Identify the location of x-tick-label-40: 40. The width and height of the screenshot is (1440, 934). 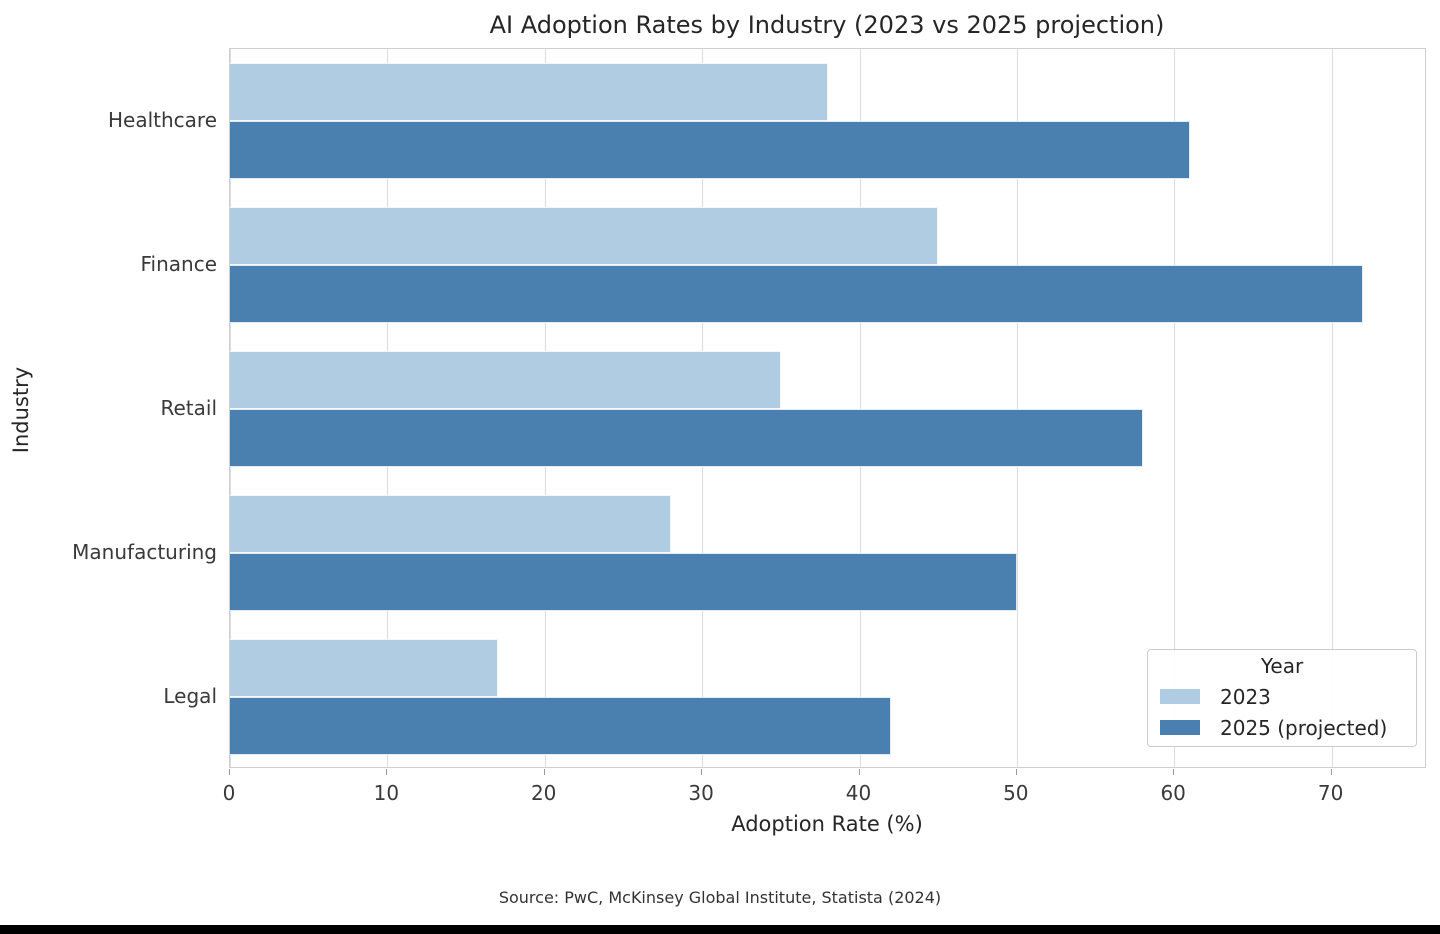
(858, 793).